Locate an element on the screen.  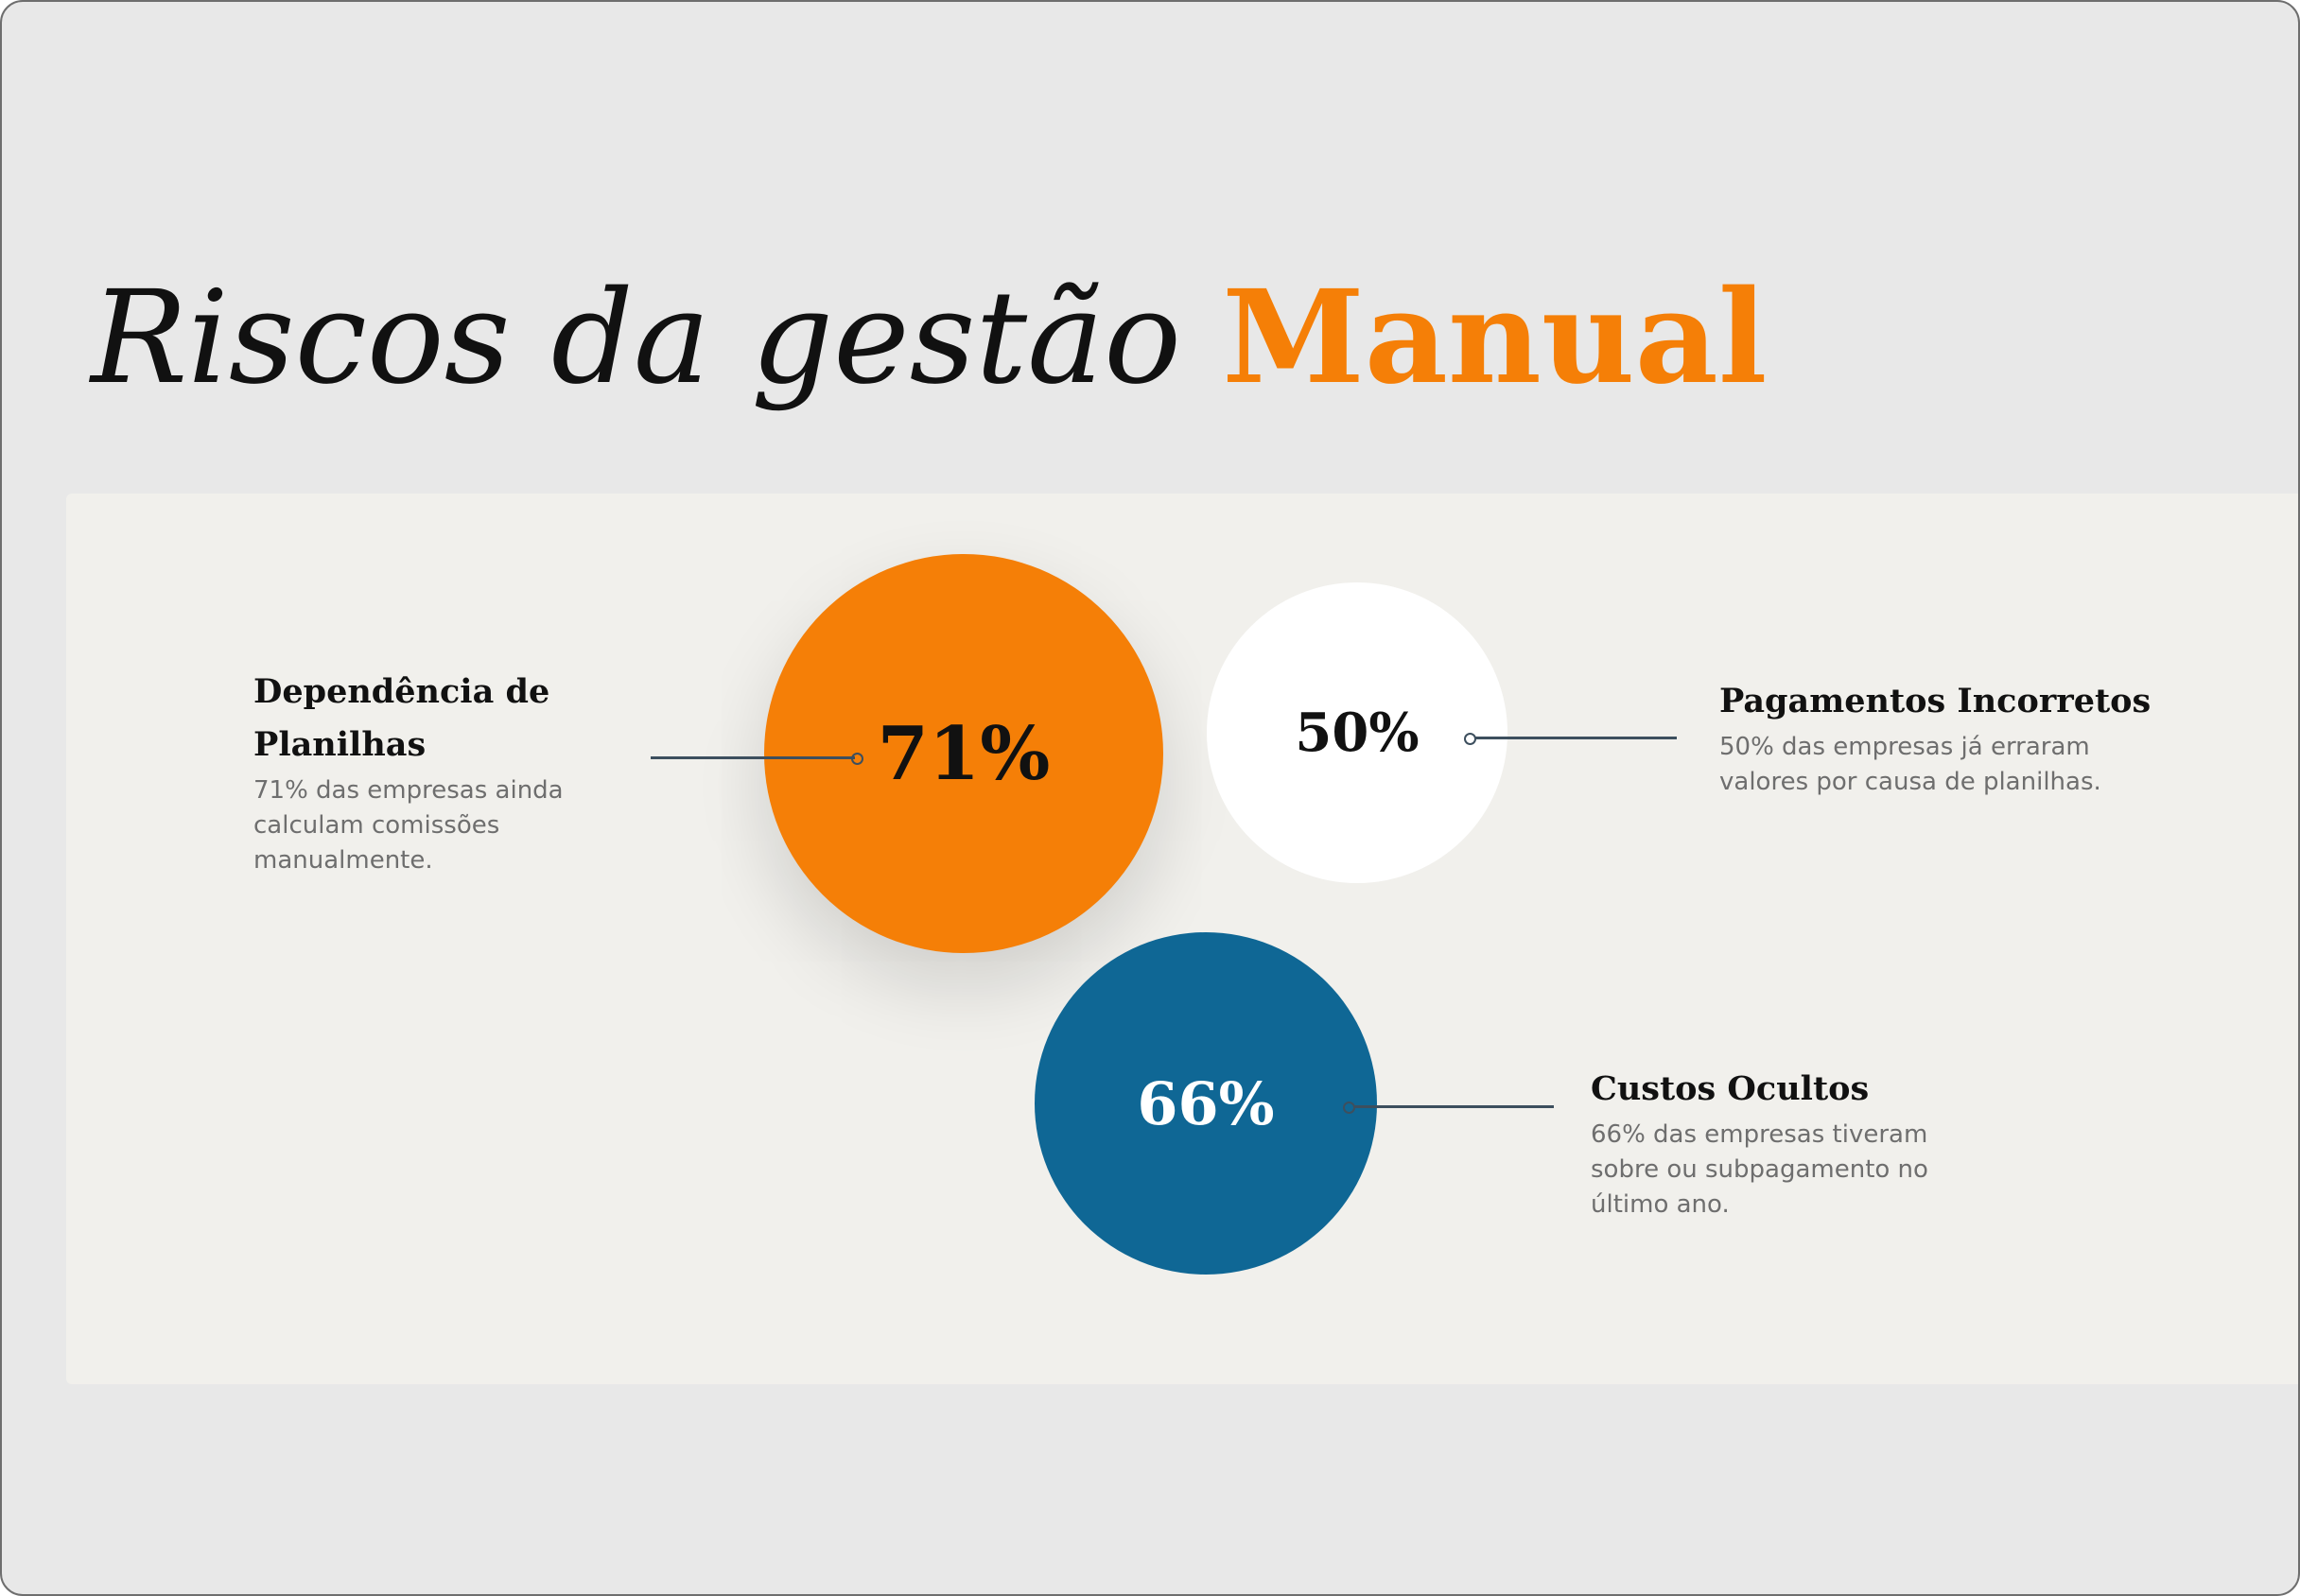
stat-title: Dependência de Planilhas is located at coordinates (401, 718).